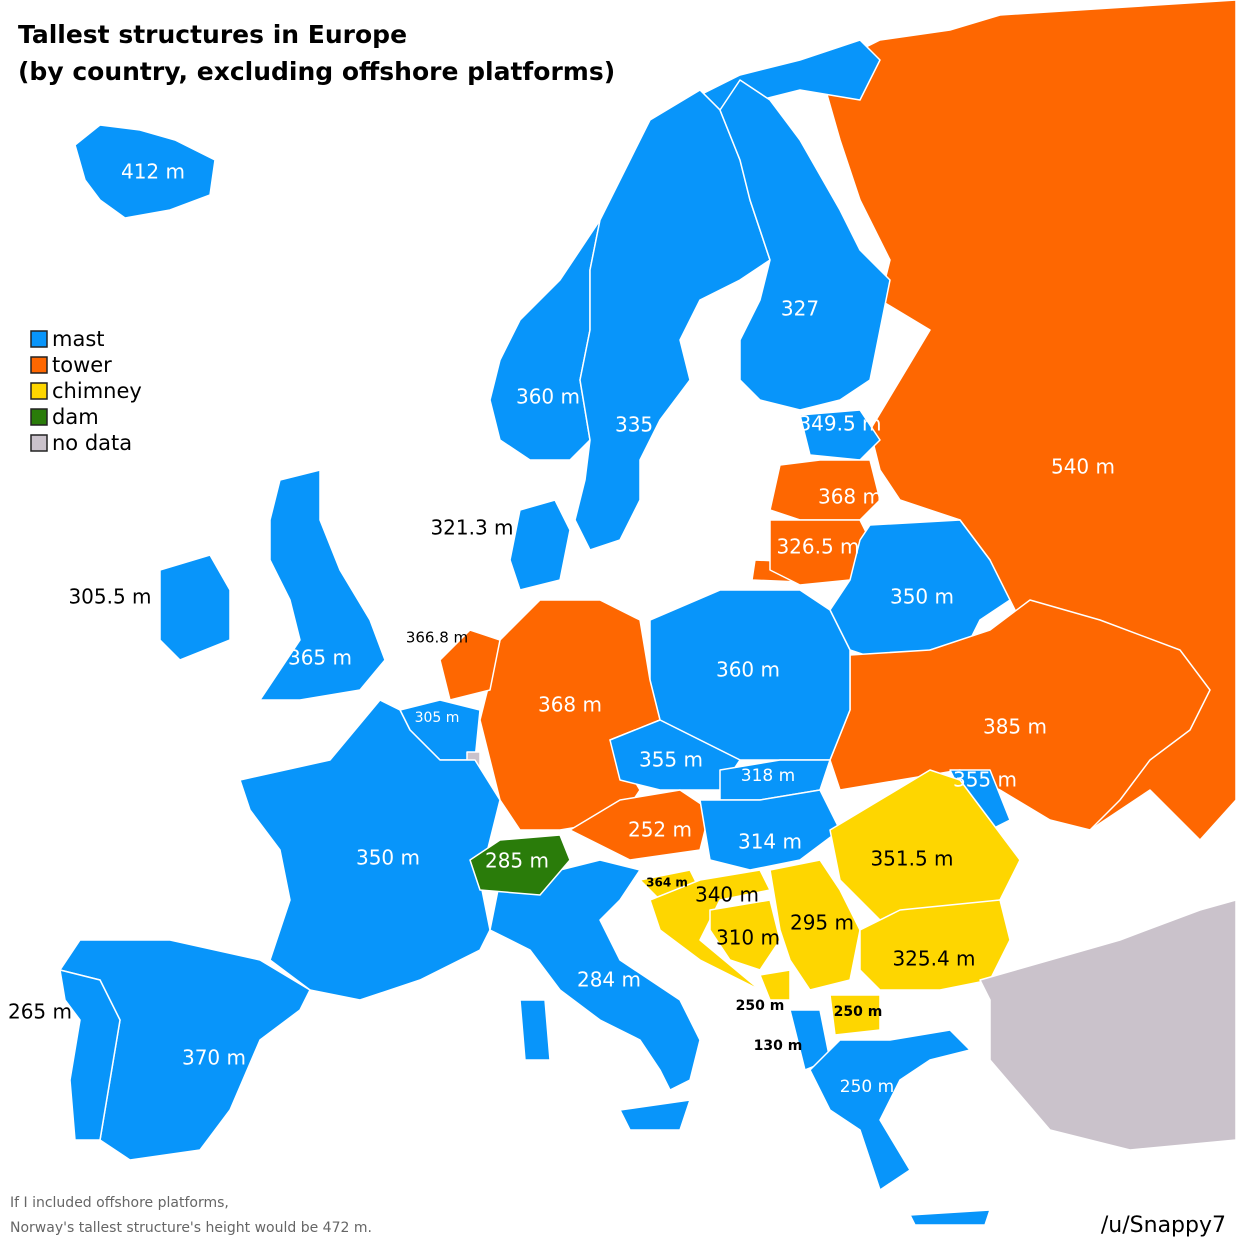 The height and width of the screenshot is (1245, 1236). What do you see at coordinates (727, 895) in the screenshot?
I see `label: 340 m` at bounding box center [727, 895].